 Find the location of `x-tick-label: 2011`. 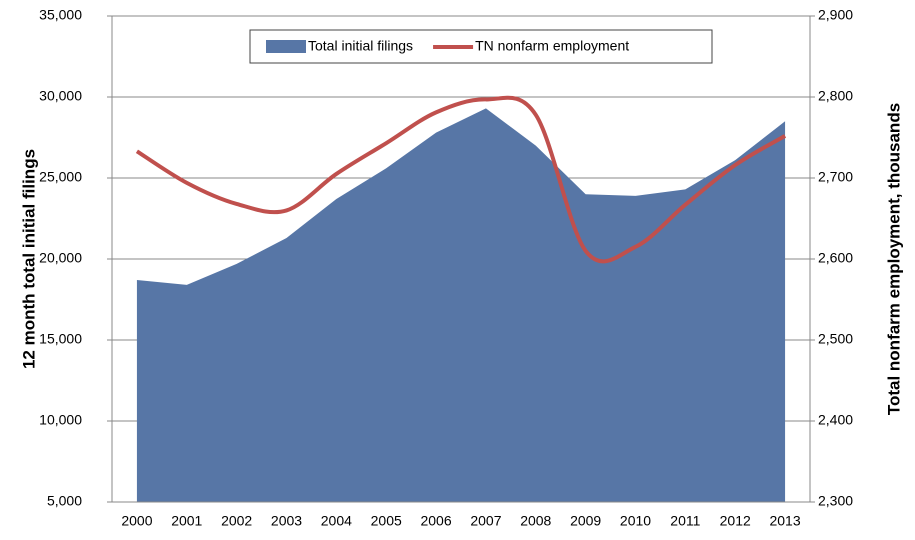

x-tick-label: 2011 is located at coordinates (685, 521).